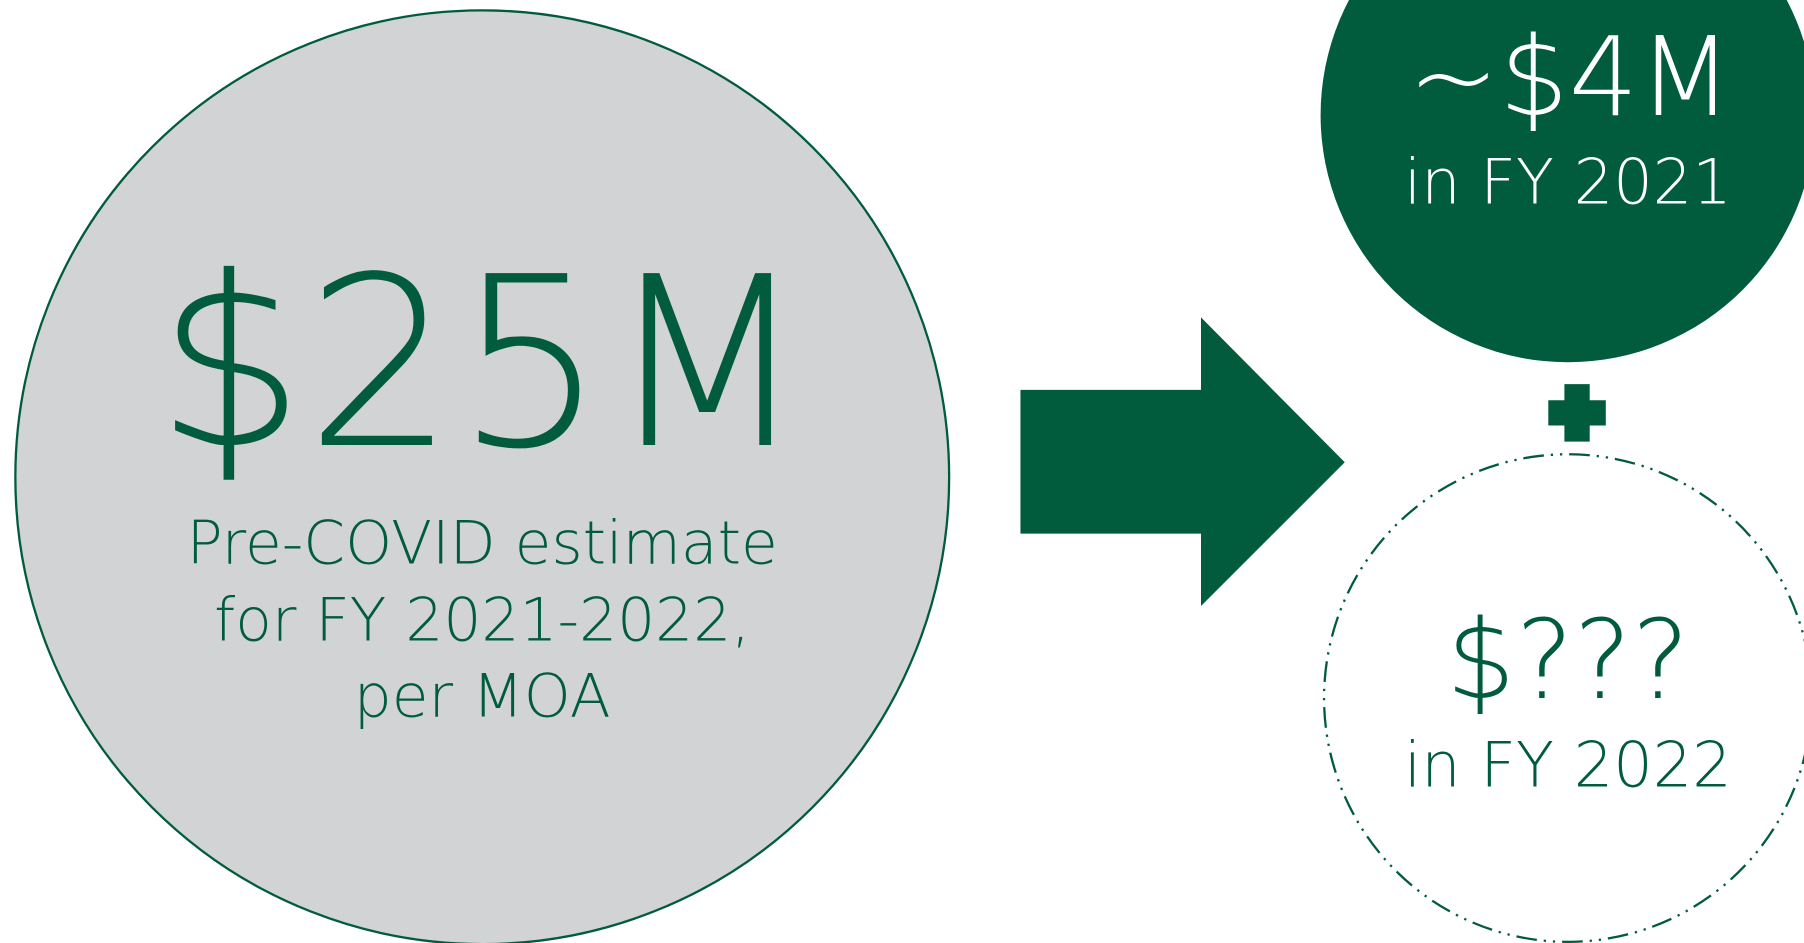  What do you see at coordinates (1568, 765) in the screenshot?
I see `fy2022-label: in FY 2022` at bounding box center [1568, 765].